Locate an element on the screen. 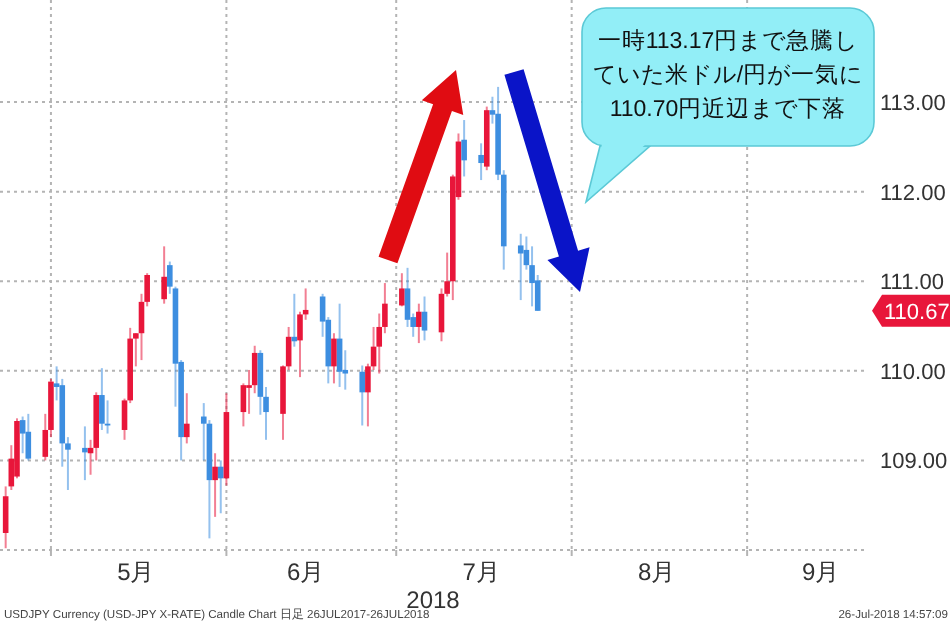 Image resolution: width=952 pixels, height=624 pixels. y-tick-label: 109.00 is located at coordinates (914, 462).